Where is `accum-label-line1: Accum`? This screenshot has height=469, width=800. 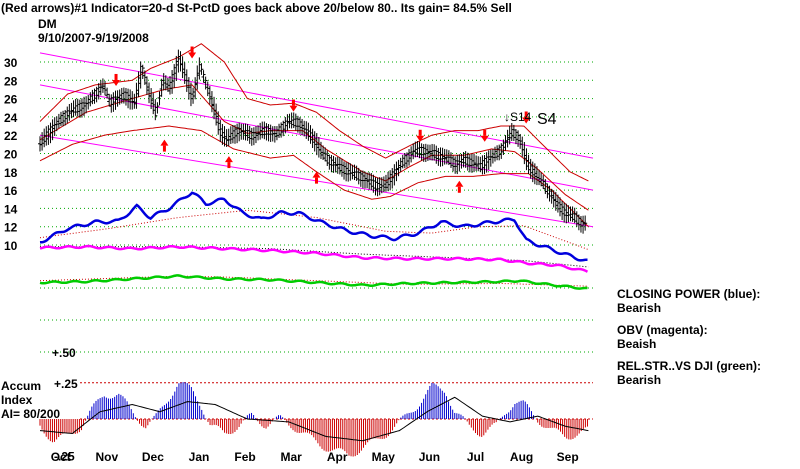 accum-label-line1: Accum is located at coordinates (21, 386).